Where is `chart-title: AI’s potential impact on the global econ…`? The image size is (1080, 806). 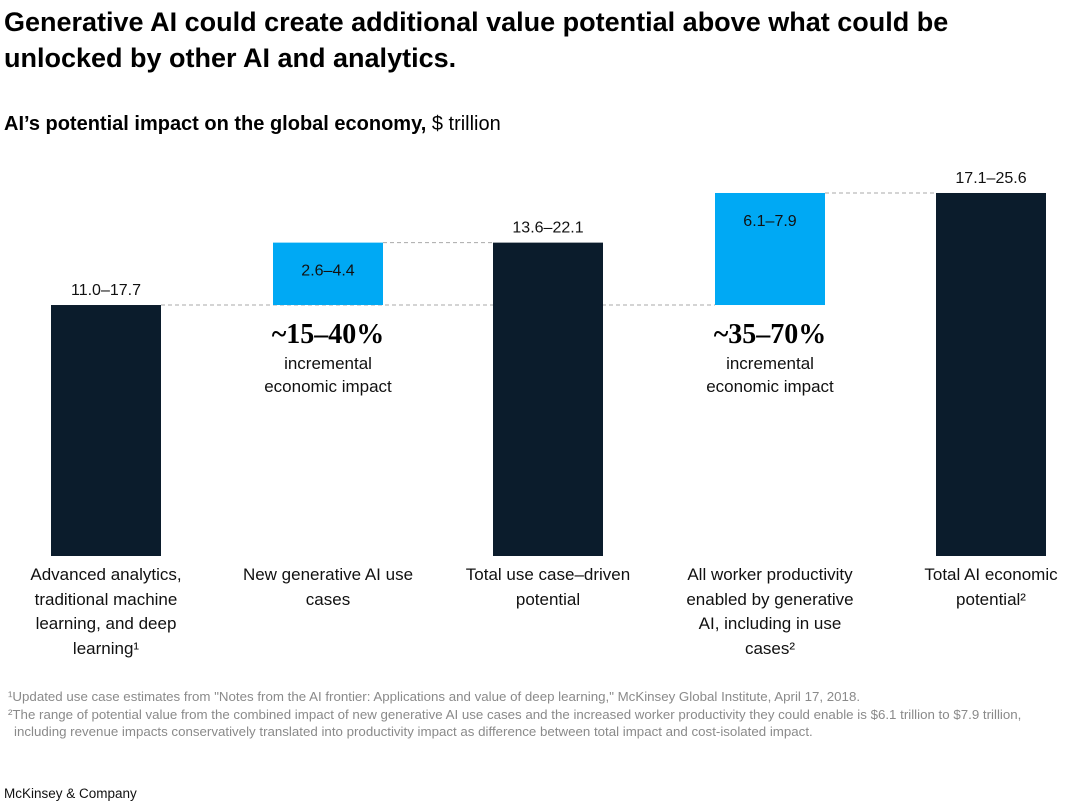 chart-title: AI’s potential impact on the global econ… is located at coordinates (215, 124).